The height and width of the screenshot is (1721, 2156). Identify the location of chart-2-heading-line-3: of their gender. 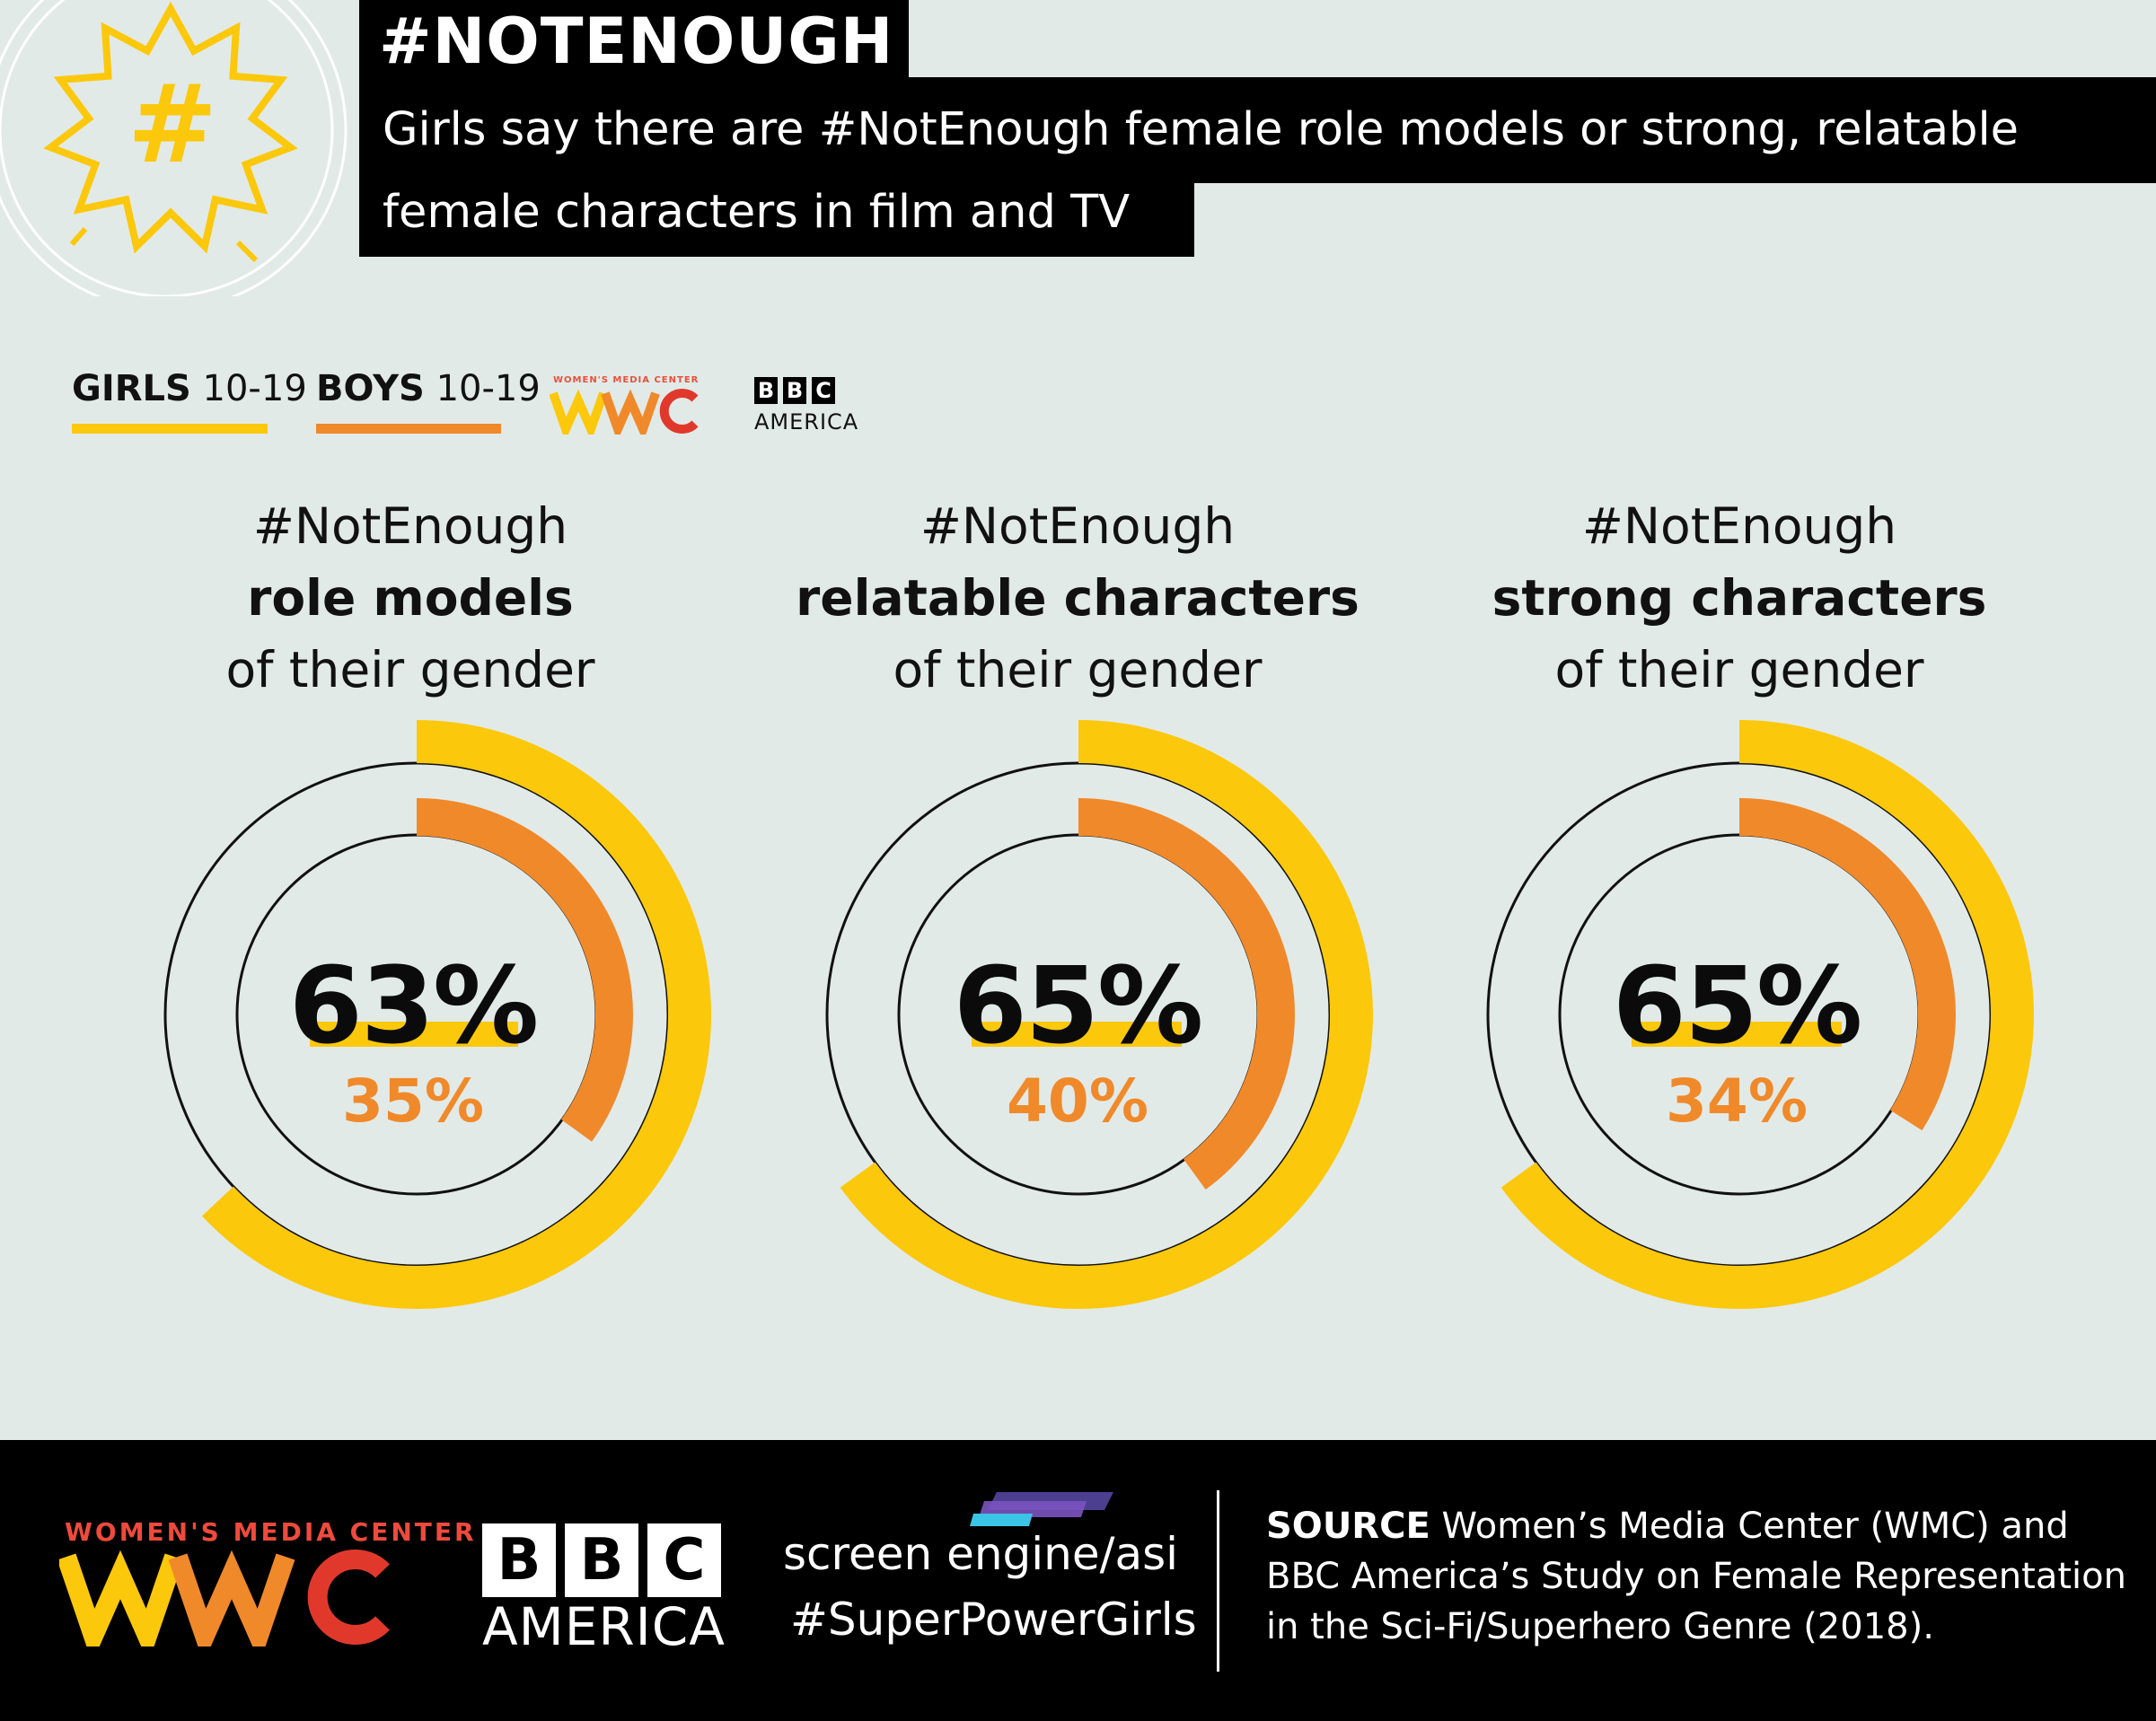
(1078, 669).